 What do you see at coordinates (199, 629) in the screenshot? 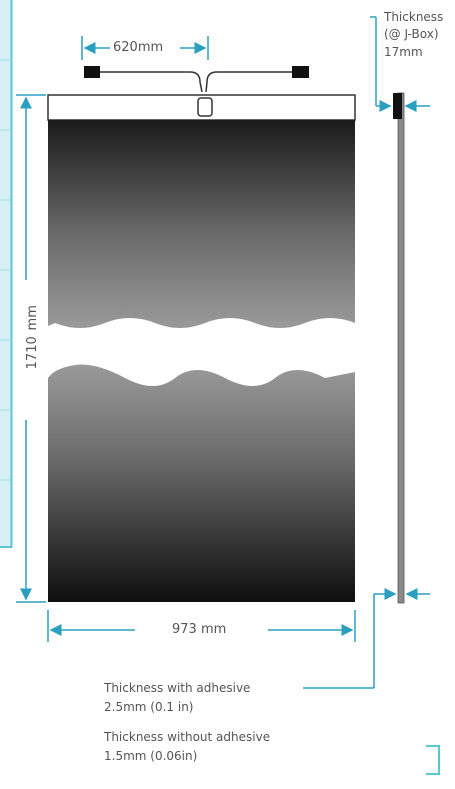
I see `width-label: 973 mm` at bounding box center [199, 629].